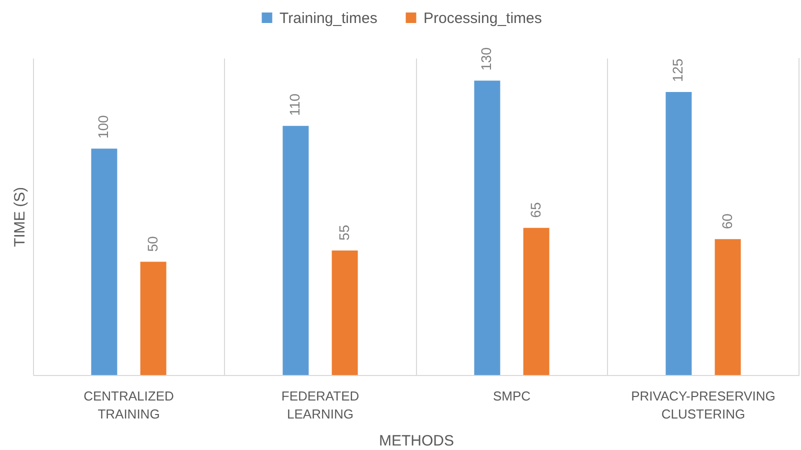 This screenshot has width=801, height=450. Describe the element at coordinates (20, 217) in the screenshot. I see `y-axis-title: TIME (S)` at that location.